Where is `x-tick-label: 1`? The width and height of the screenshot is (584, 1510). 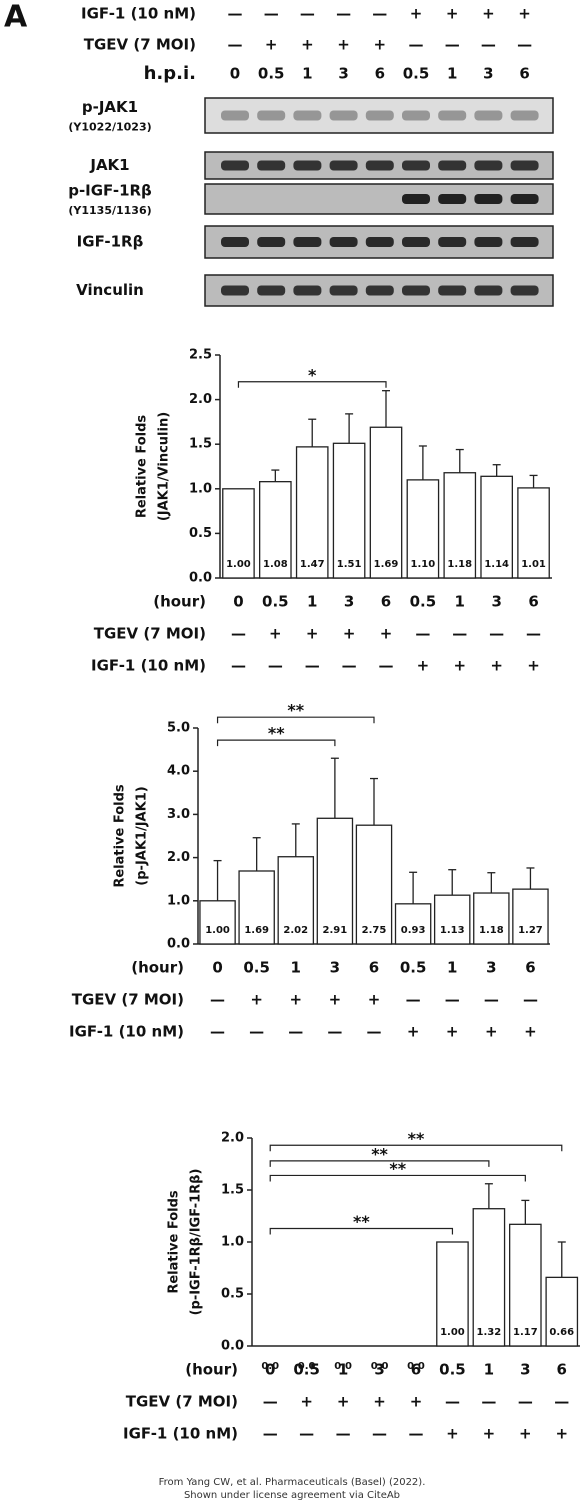 x-tick-label: 1 is located at coordinates (489, 1370).